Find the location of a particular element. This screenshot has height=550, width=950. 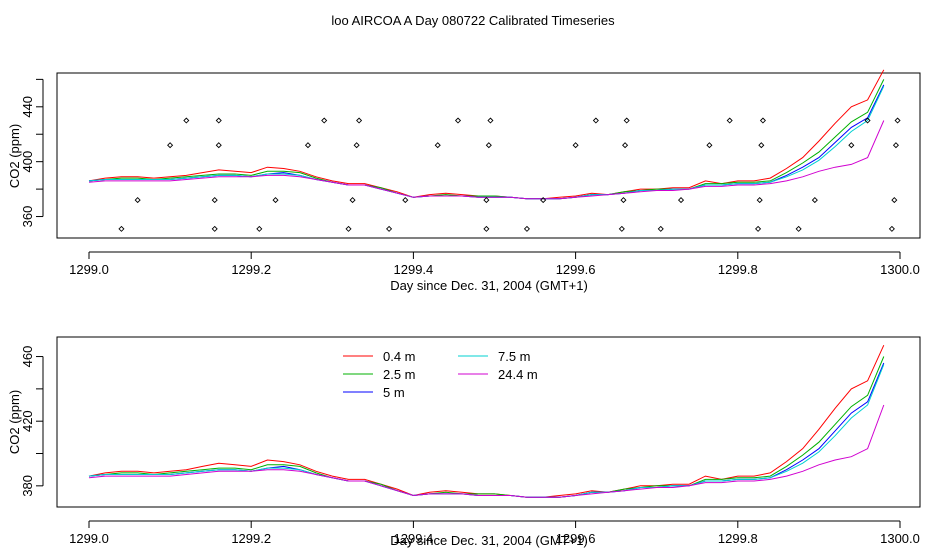

legend: 0.4 m 2.5 m 5 m 7.5 m 24.4 m is located at coordinates (440, 374).